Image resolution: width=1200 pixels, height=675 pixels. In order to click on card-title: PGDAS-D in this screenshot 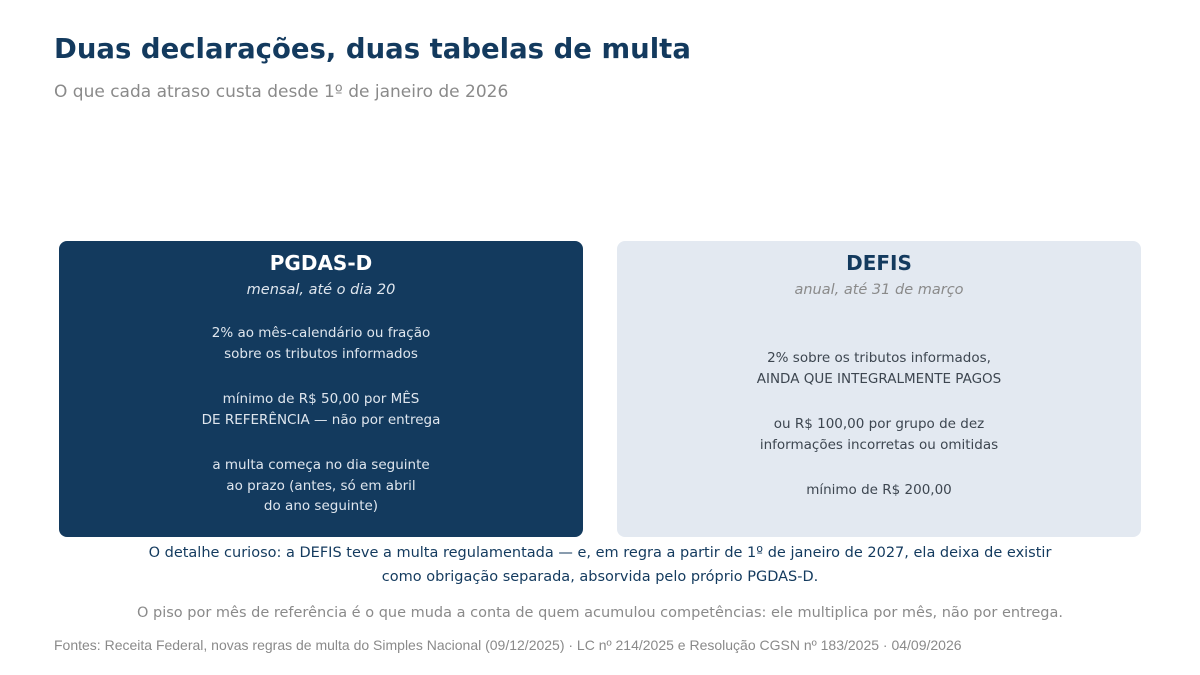, I will do `click(321, 263)`.